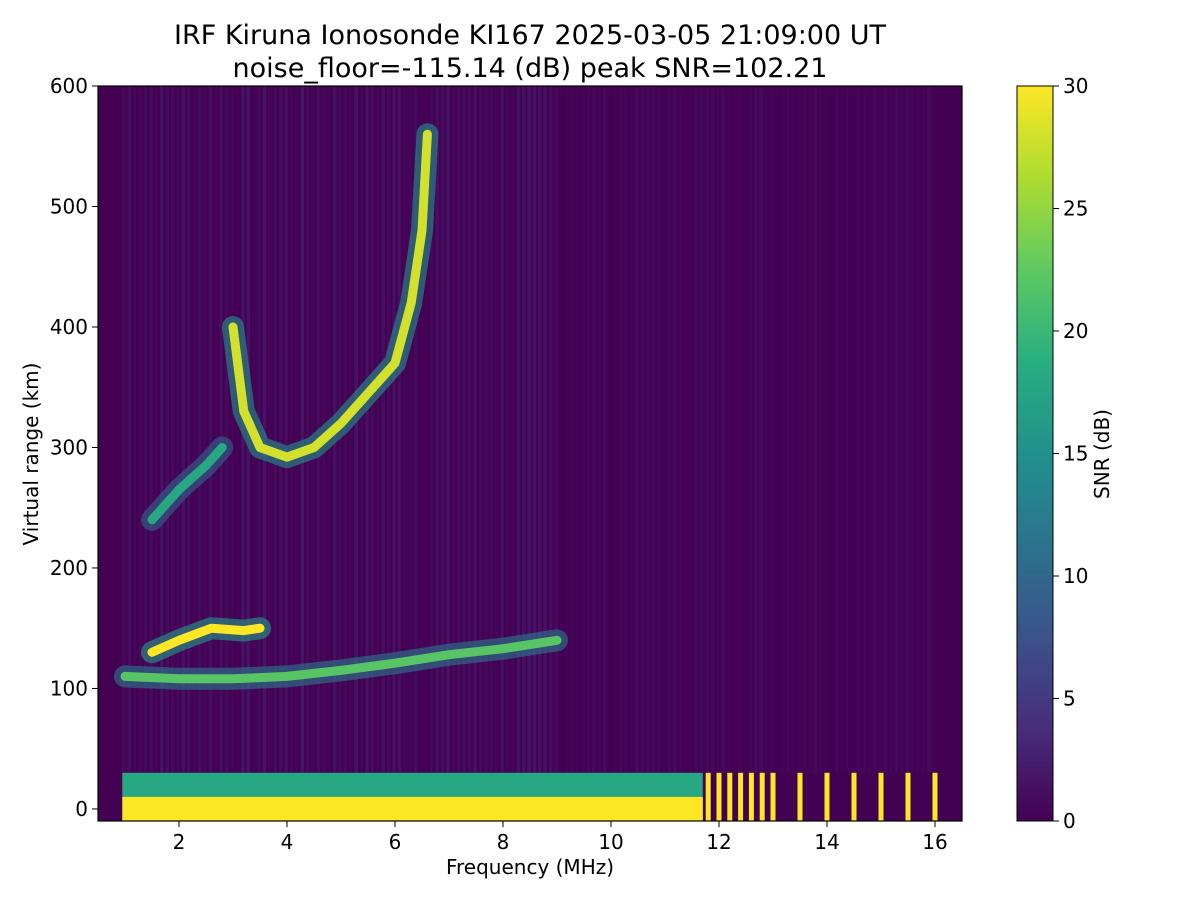  I want to click on colorbar-ticks: 0 5 10 15 20 25 30, so click(1070, 453).